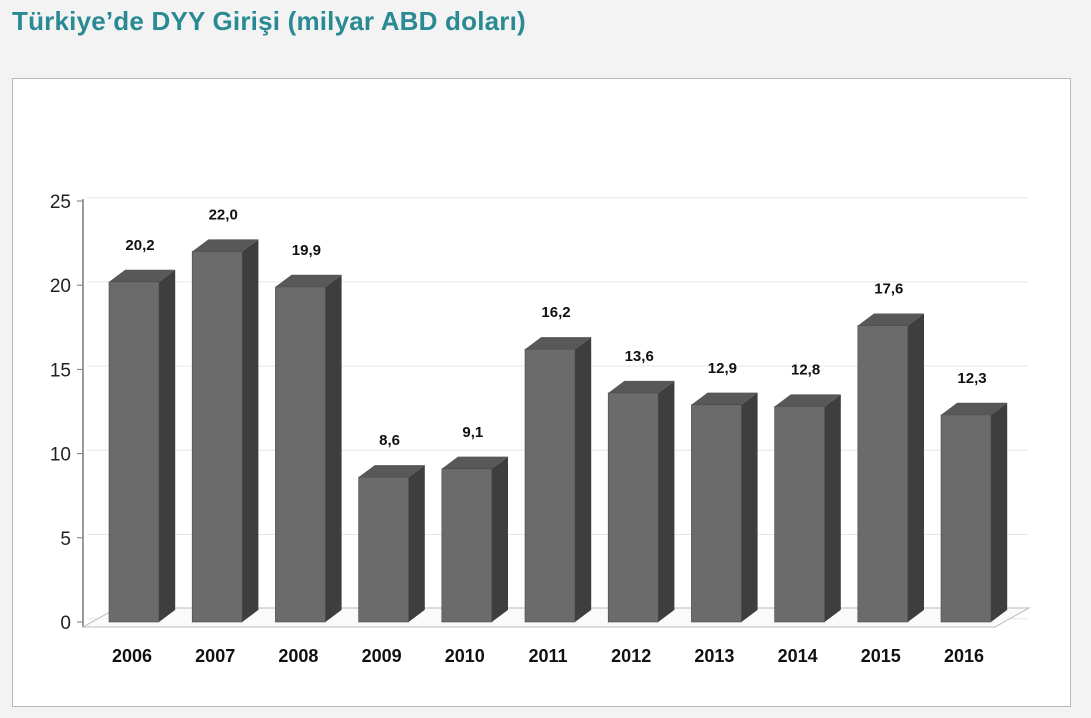 Image resolution: width=1091 pixels, height=718 pixels. What do you see at coordinates (60, 455) in the screenshot?
I see `y-tick-label: 10` at bounding box center [60, 455].